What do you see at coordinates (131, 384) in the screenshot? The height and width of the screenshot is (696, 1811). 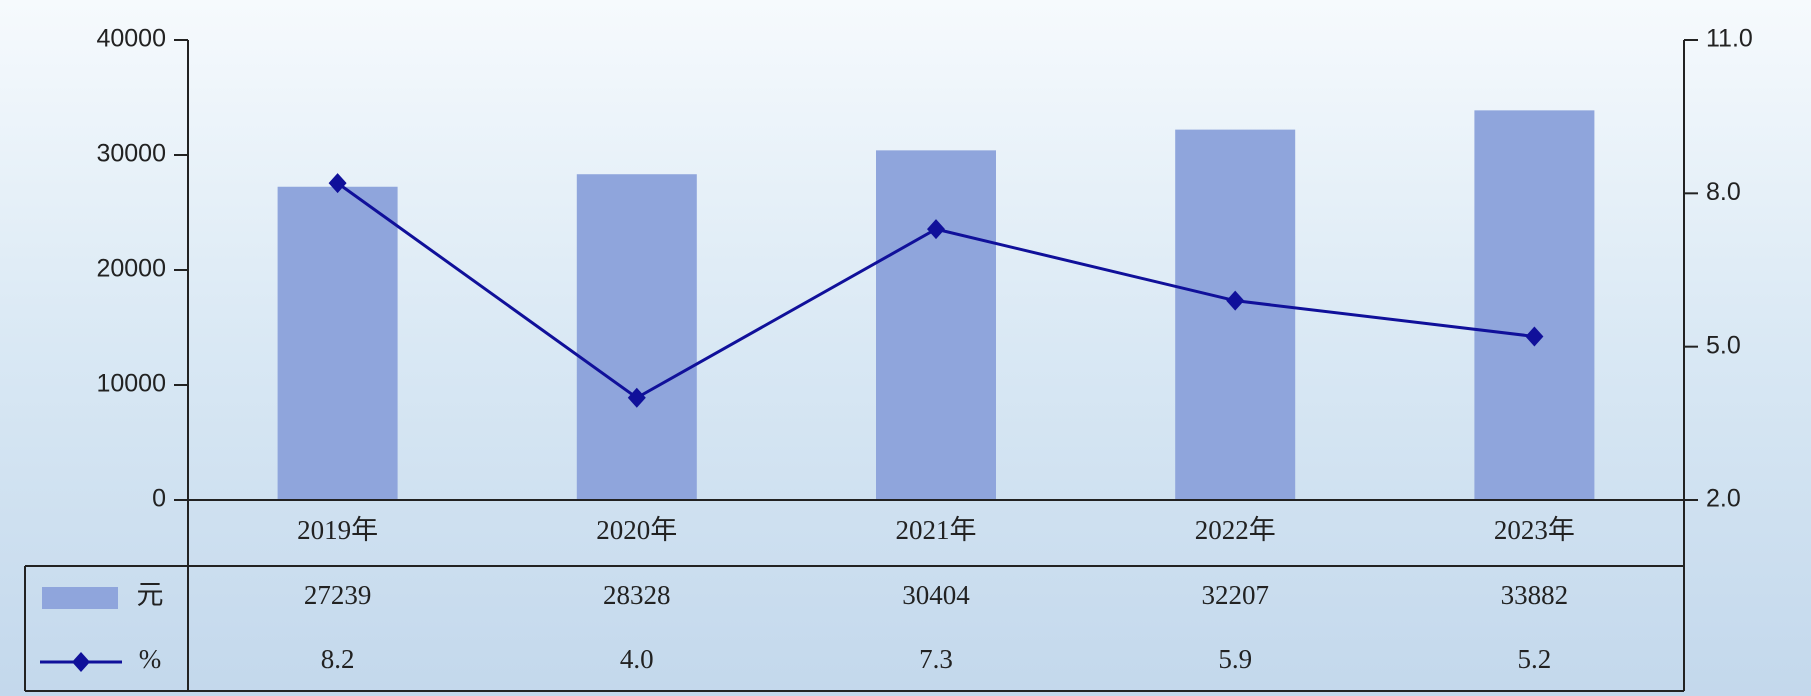 I see `y-tick-label: 10000` at bounding box center [131, 384].